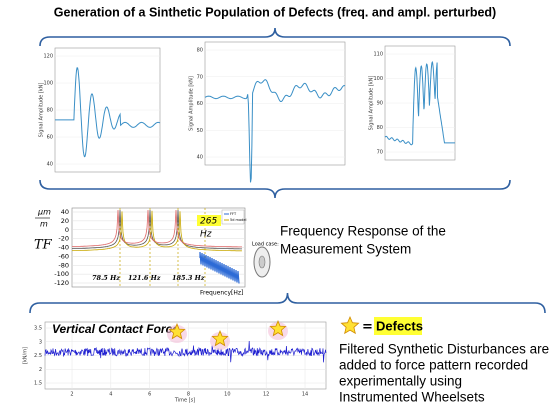  Describe the element at coordinates (363, 231) in the screenshot. I see `tf-caption: Frequency Response of the` at that location.